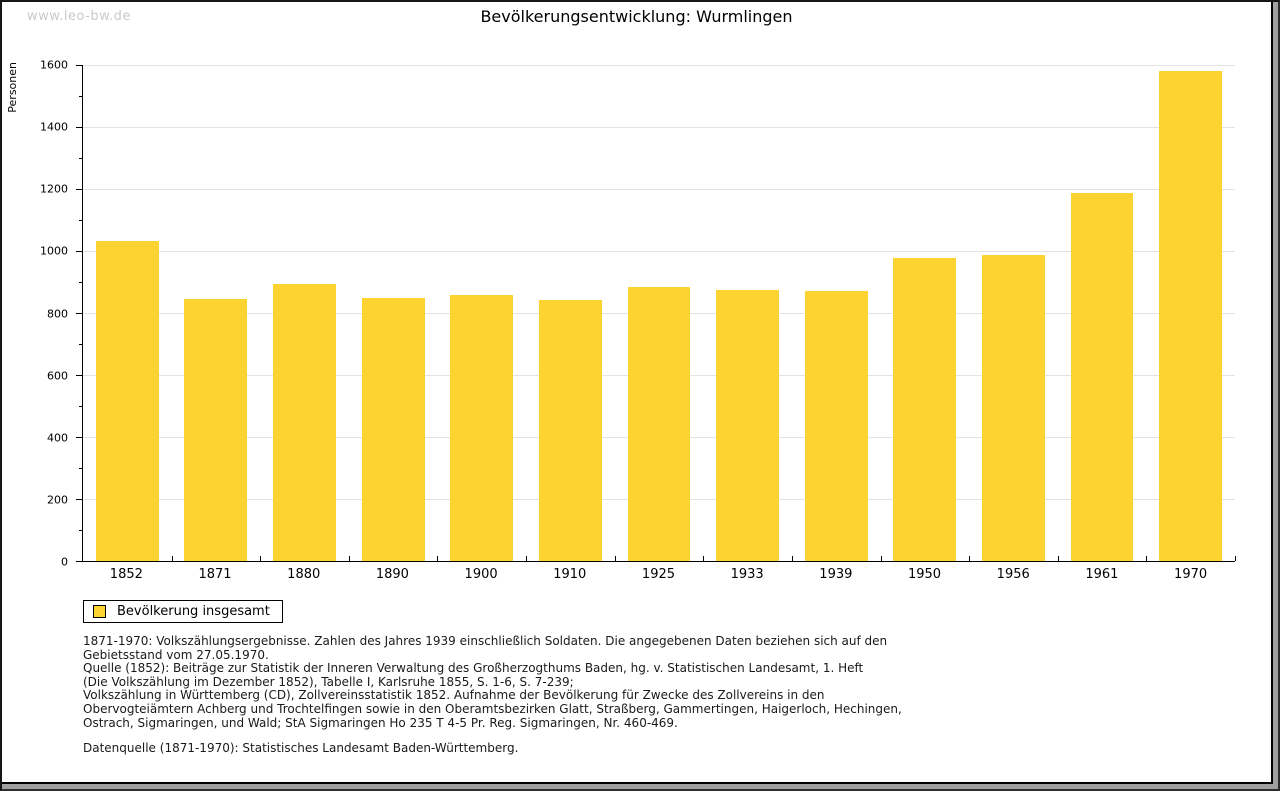 Image resolution: width=1280 pixels, height=791 pixels. Describe the element at coordinates (636, 16) in the screenshot. I see `chart-title: Bevölkerungsentwicklung: Wurmlingen` at that location.